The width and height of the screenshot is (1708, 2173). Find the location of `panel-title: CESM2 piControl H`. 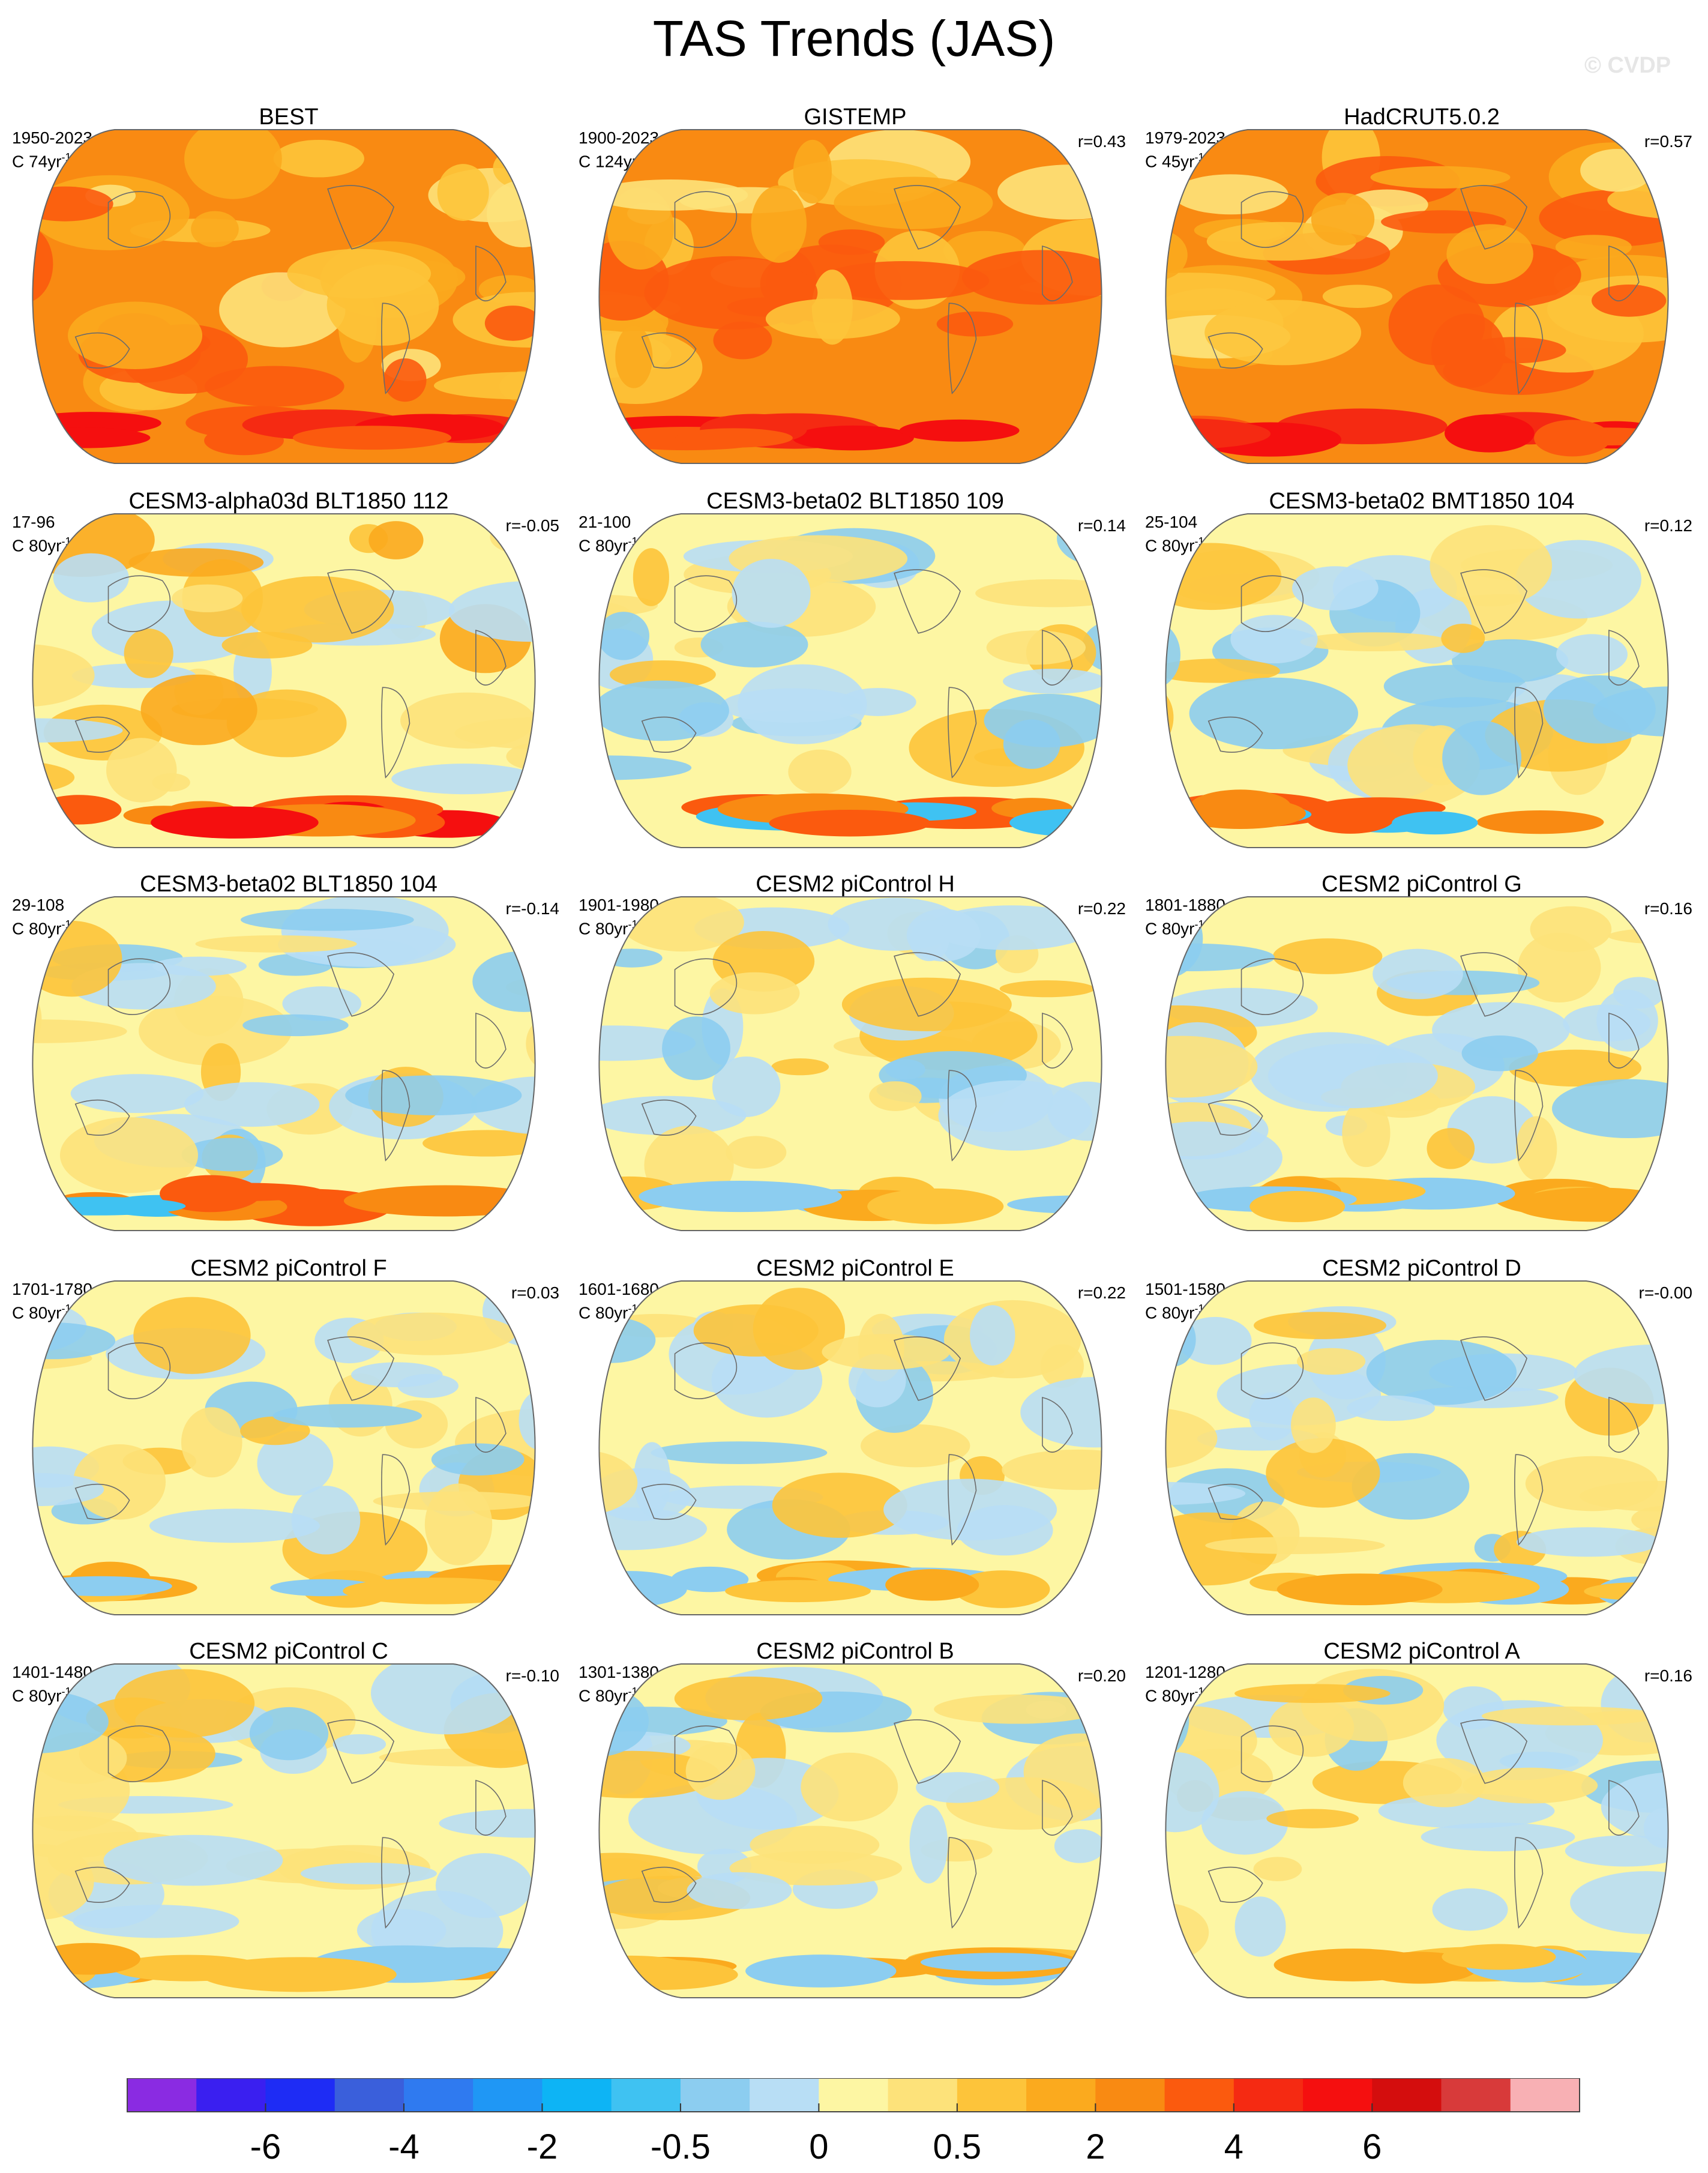

panel-title: CESM2 piControl H is located at coordinates (856, 885).